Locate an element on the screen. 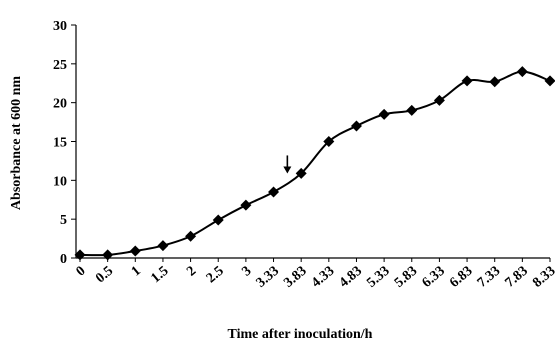 This screenshot has height=343, width=555. x-tick-label: 2.5 is located at coordinates (215, 275).